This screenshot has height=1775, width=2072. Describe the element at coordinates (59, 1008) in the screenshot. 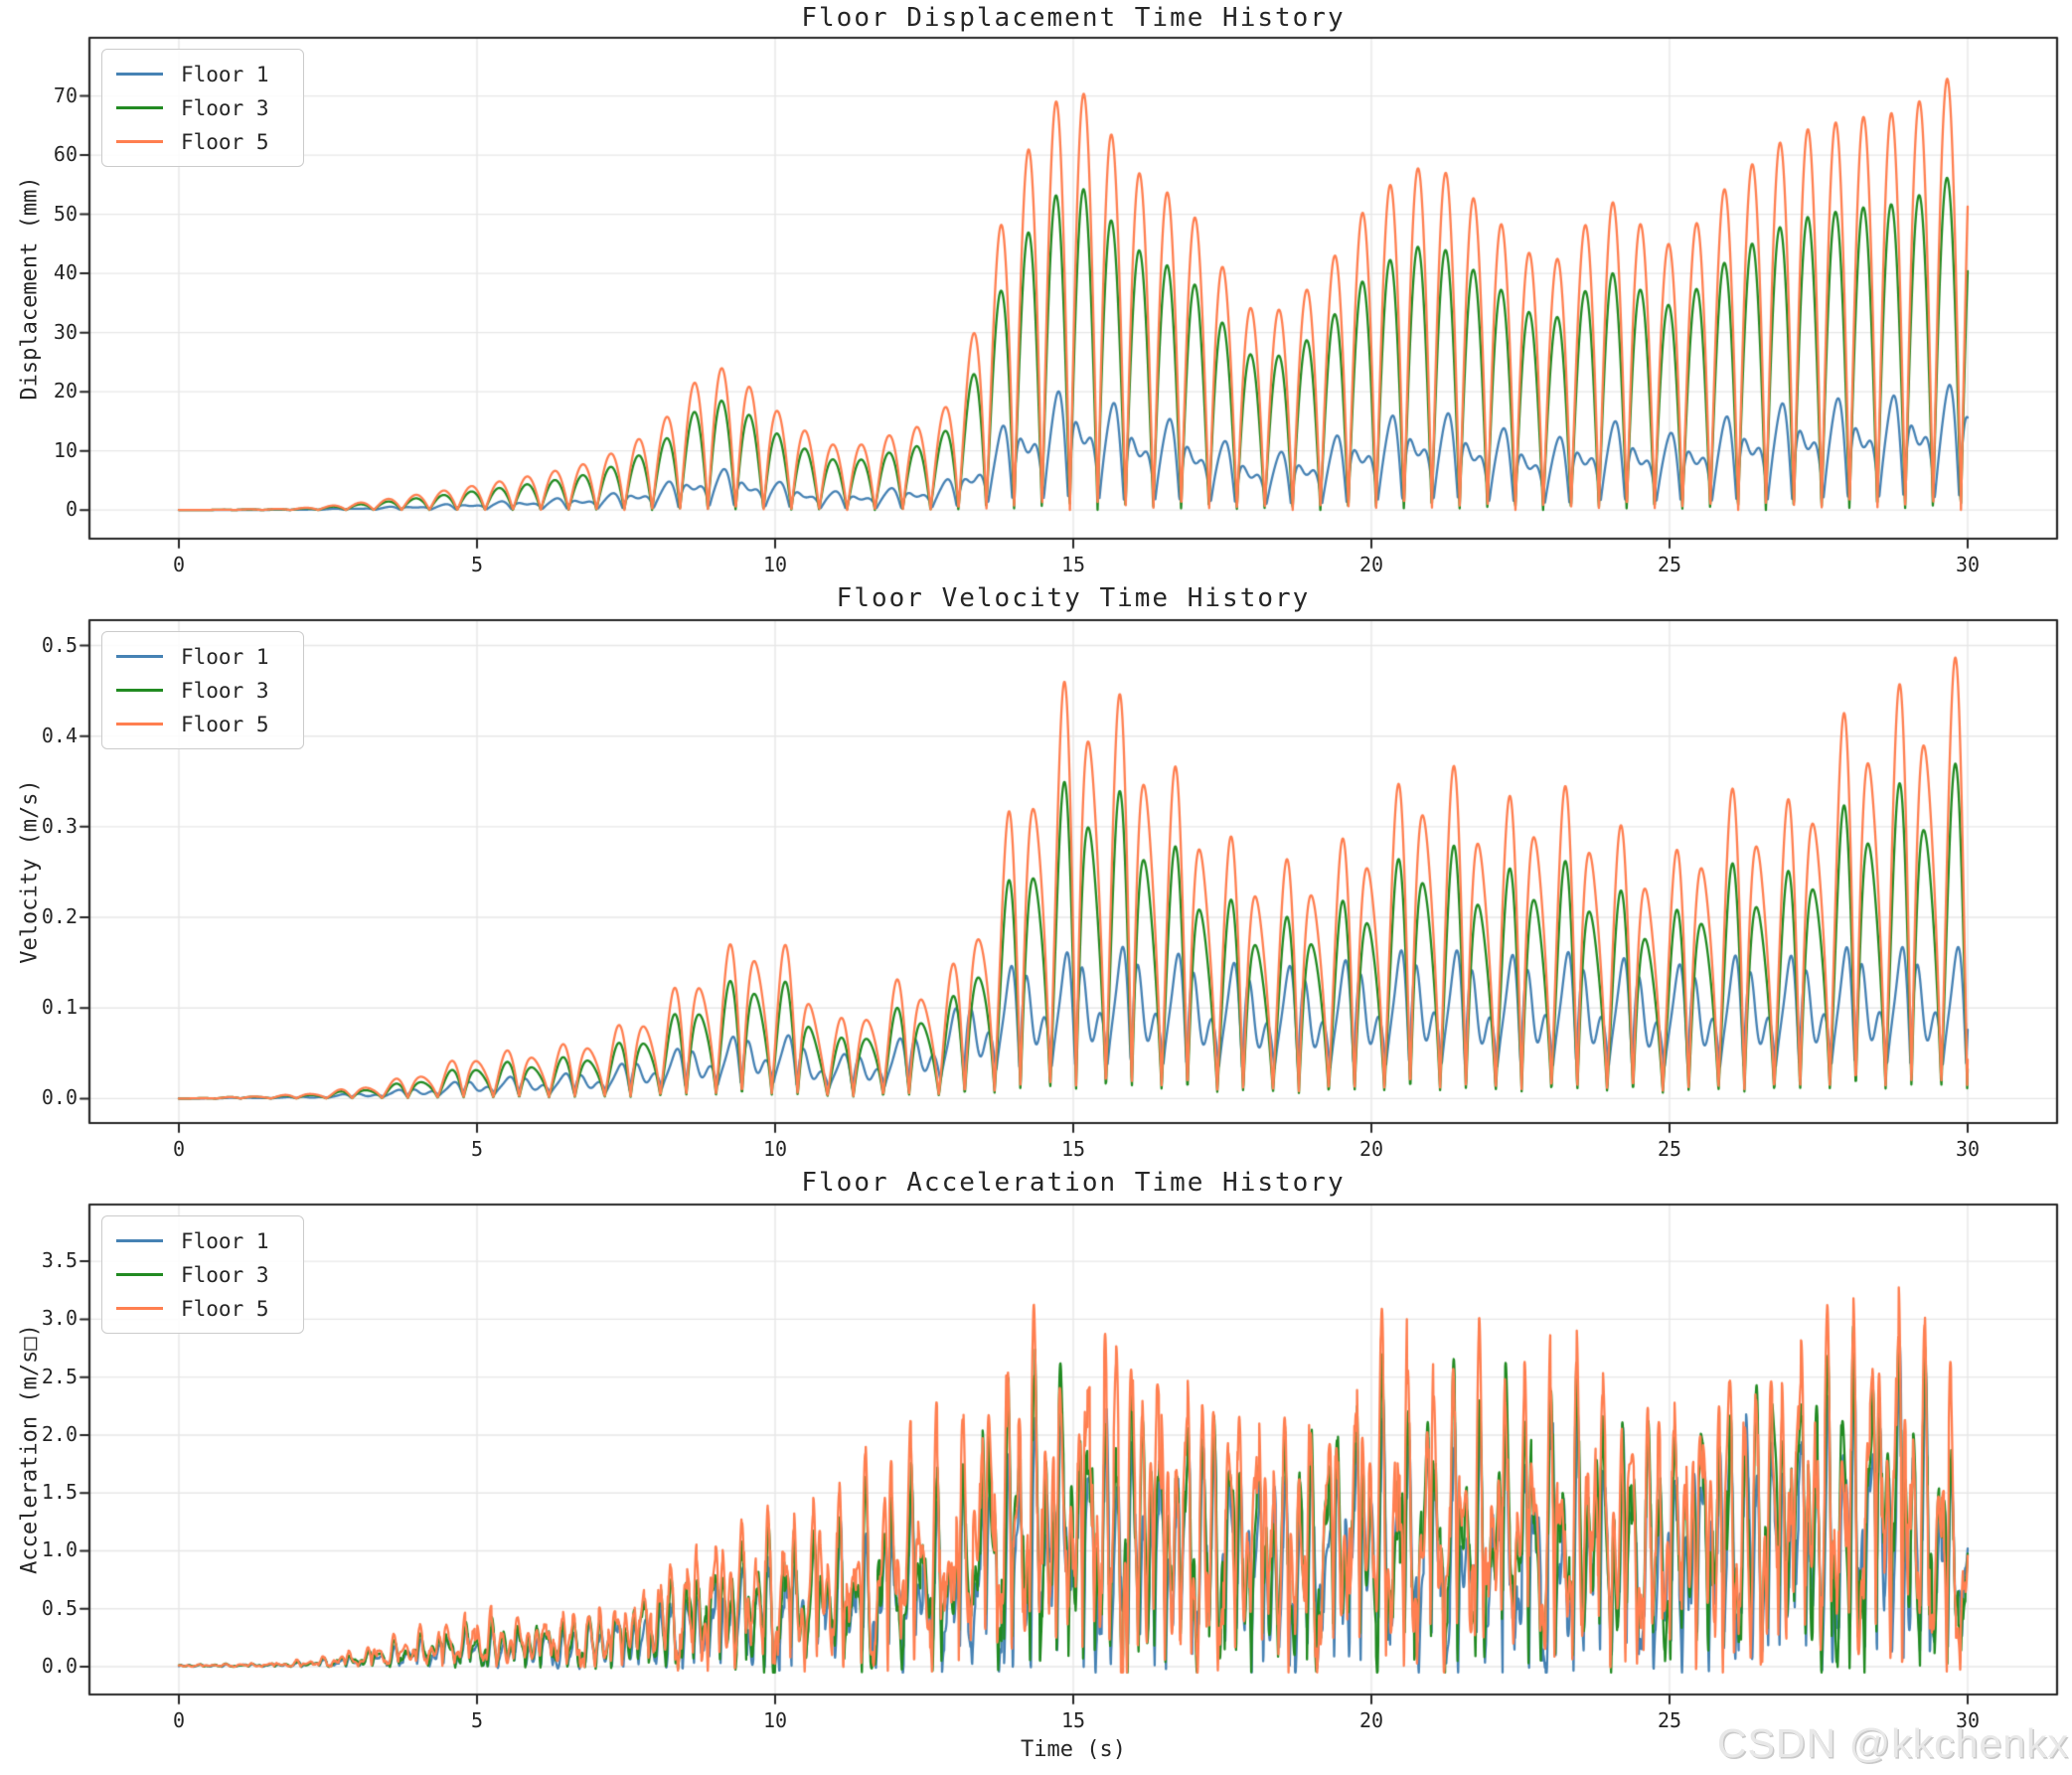

I see `y-tick-label: 0.1` at that location.